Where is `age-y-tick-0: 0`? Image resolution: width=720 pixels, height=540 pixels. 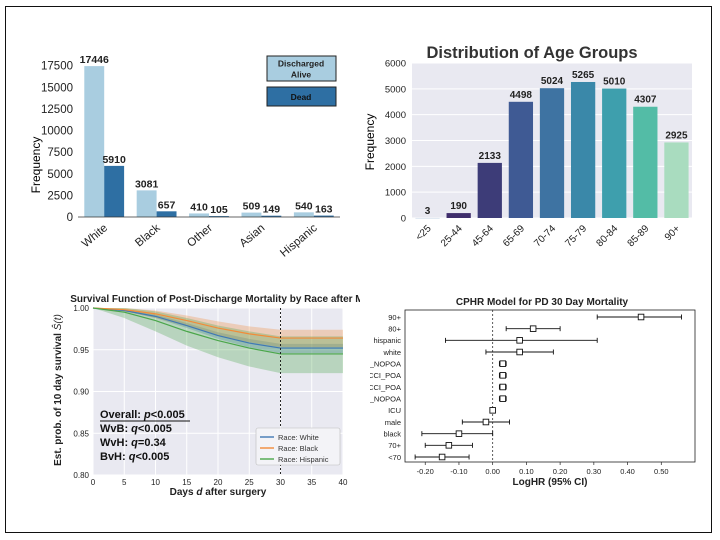 age-y-tick-0: 0 is located at coordinates (403, 219).